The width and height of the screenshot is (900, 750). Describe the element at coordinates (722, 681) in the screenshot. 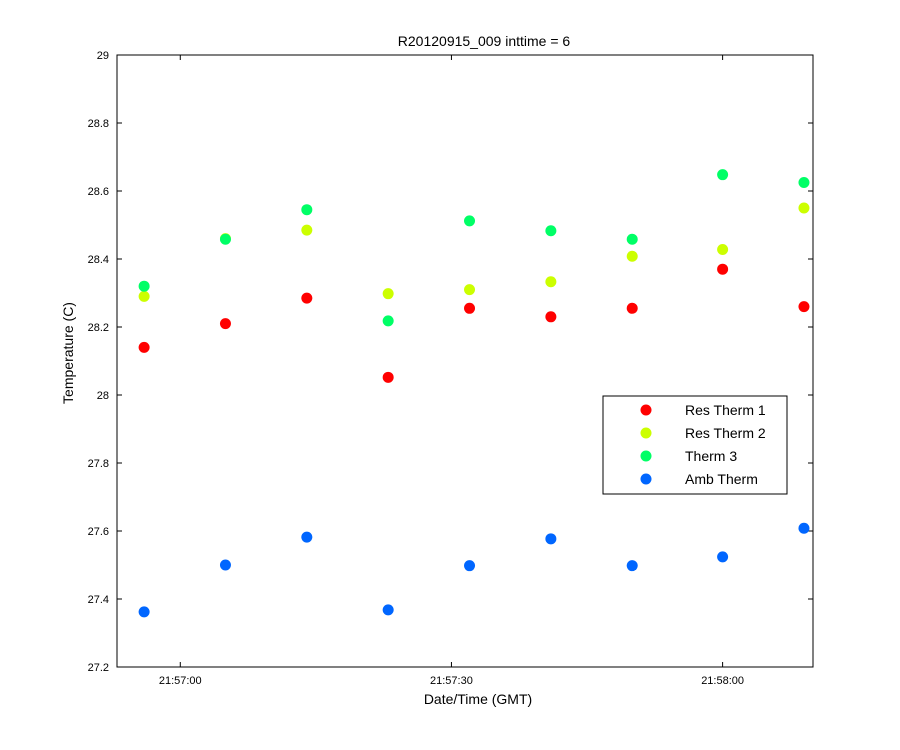

I see `x-tick-label: 21:58:00` at that location.